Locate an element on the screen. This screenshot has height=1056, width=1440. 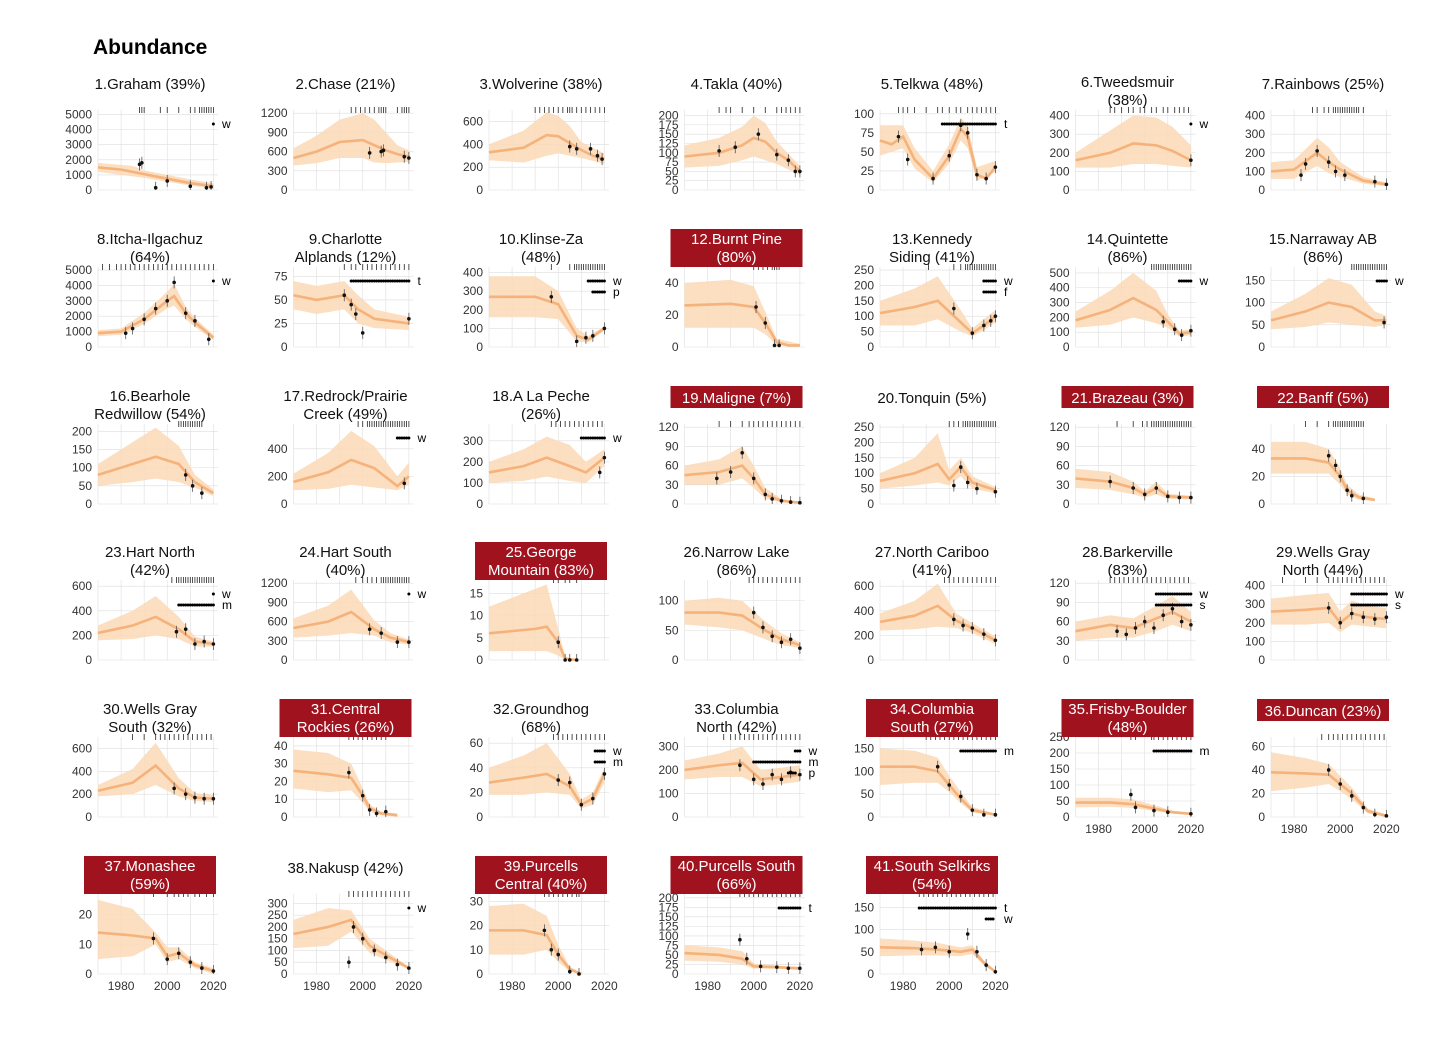
panel-title-highlight is located at coordinates (541, 875).